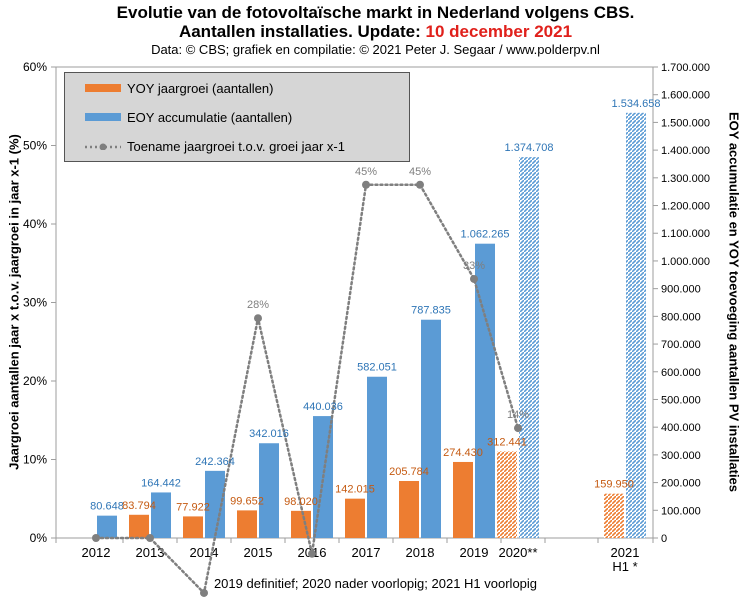 The image size is (751, 601). I want to click on x-axis-tick-label: 2012, so click(96, 552).